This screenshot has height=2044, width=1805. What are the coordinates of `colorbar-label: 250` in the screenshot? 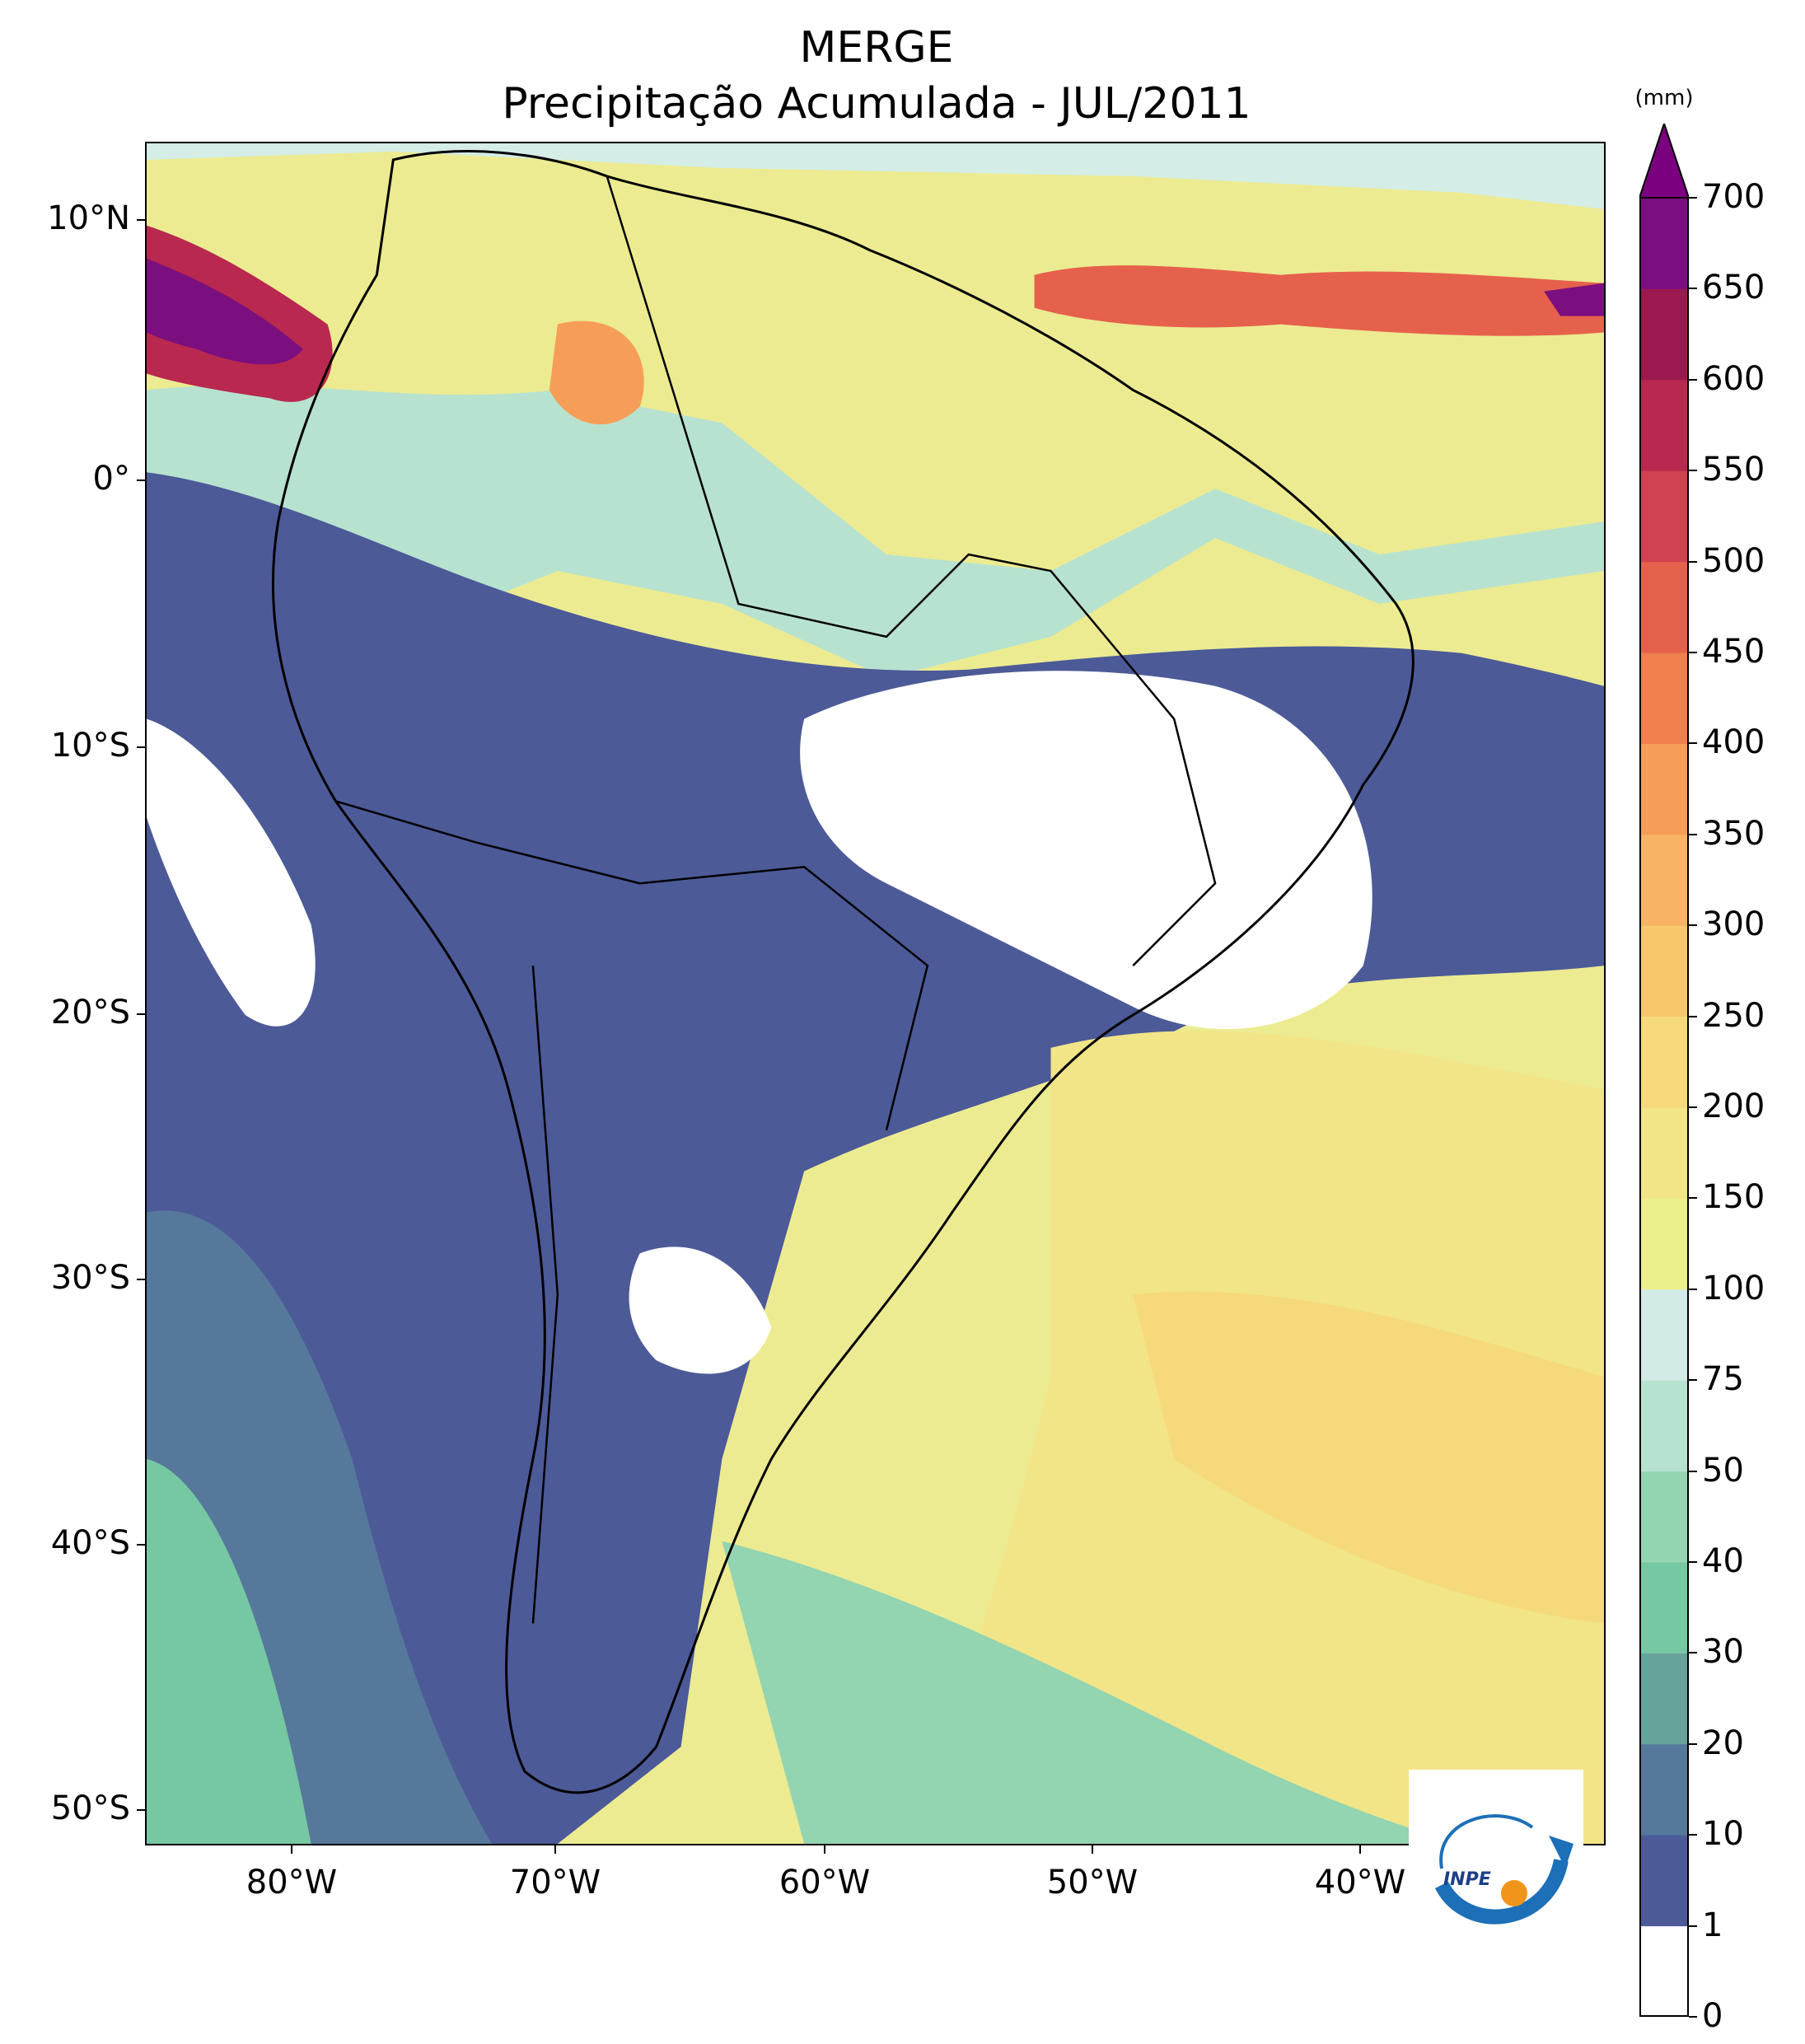 It's located at (1733, 1015).